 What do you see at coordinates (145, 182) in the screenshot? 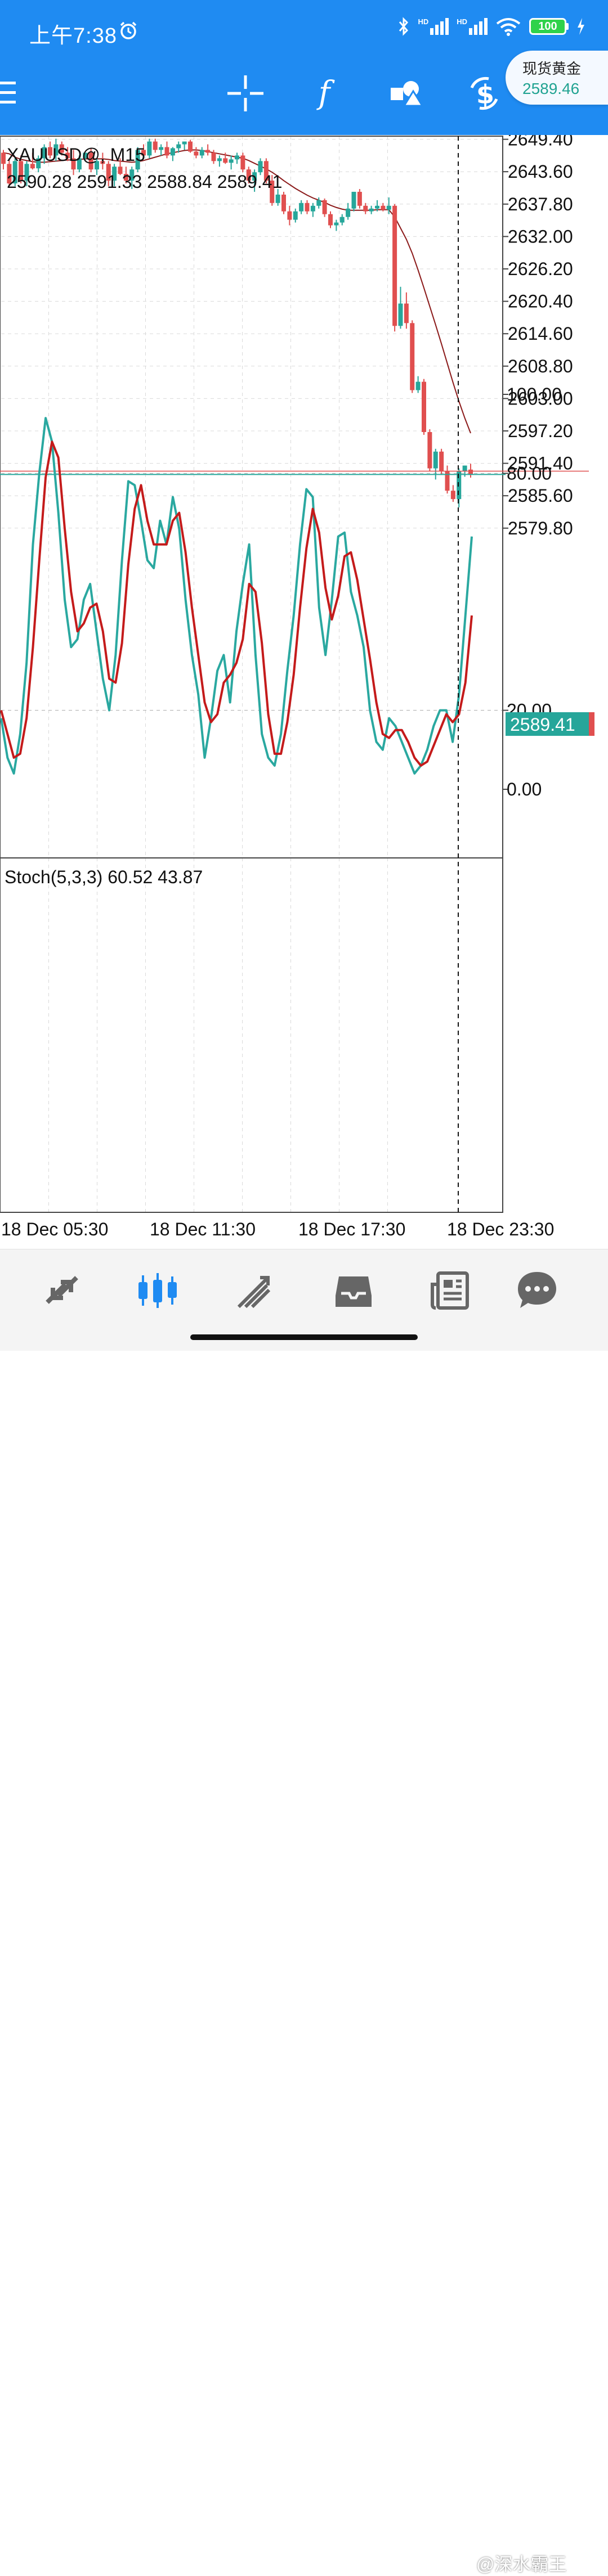
I see `ohlc-label: 2590.28 2591.33 2588.84 2589.41` at bounding box center [145, 182].